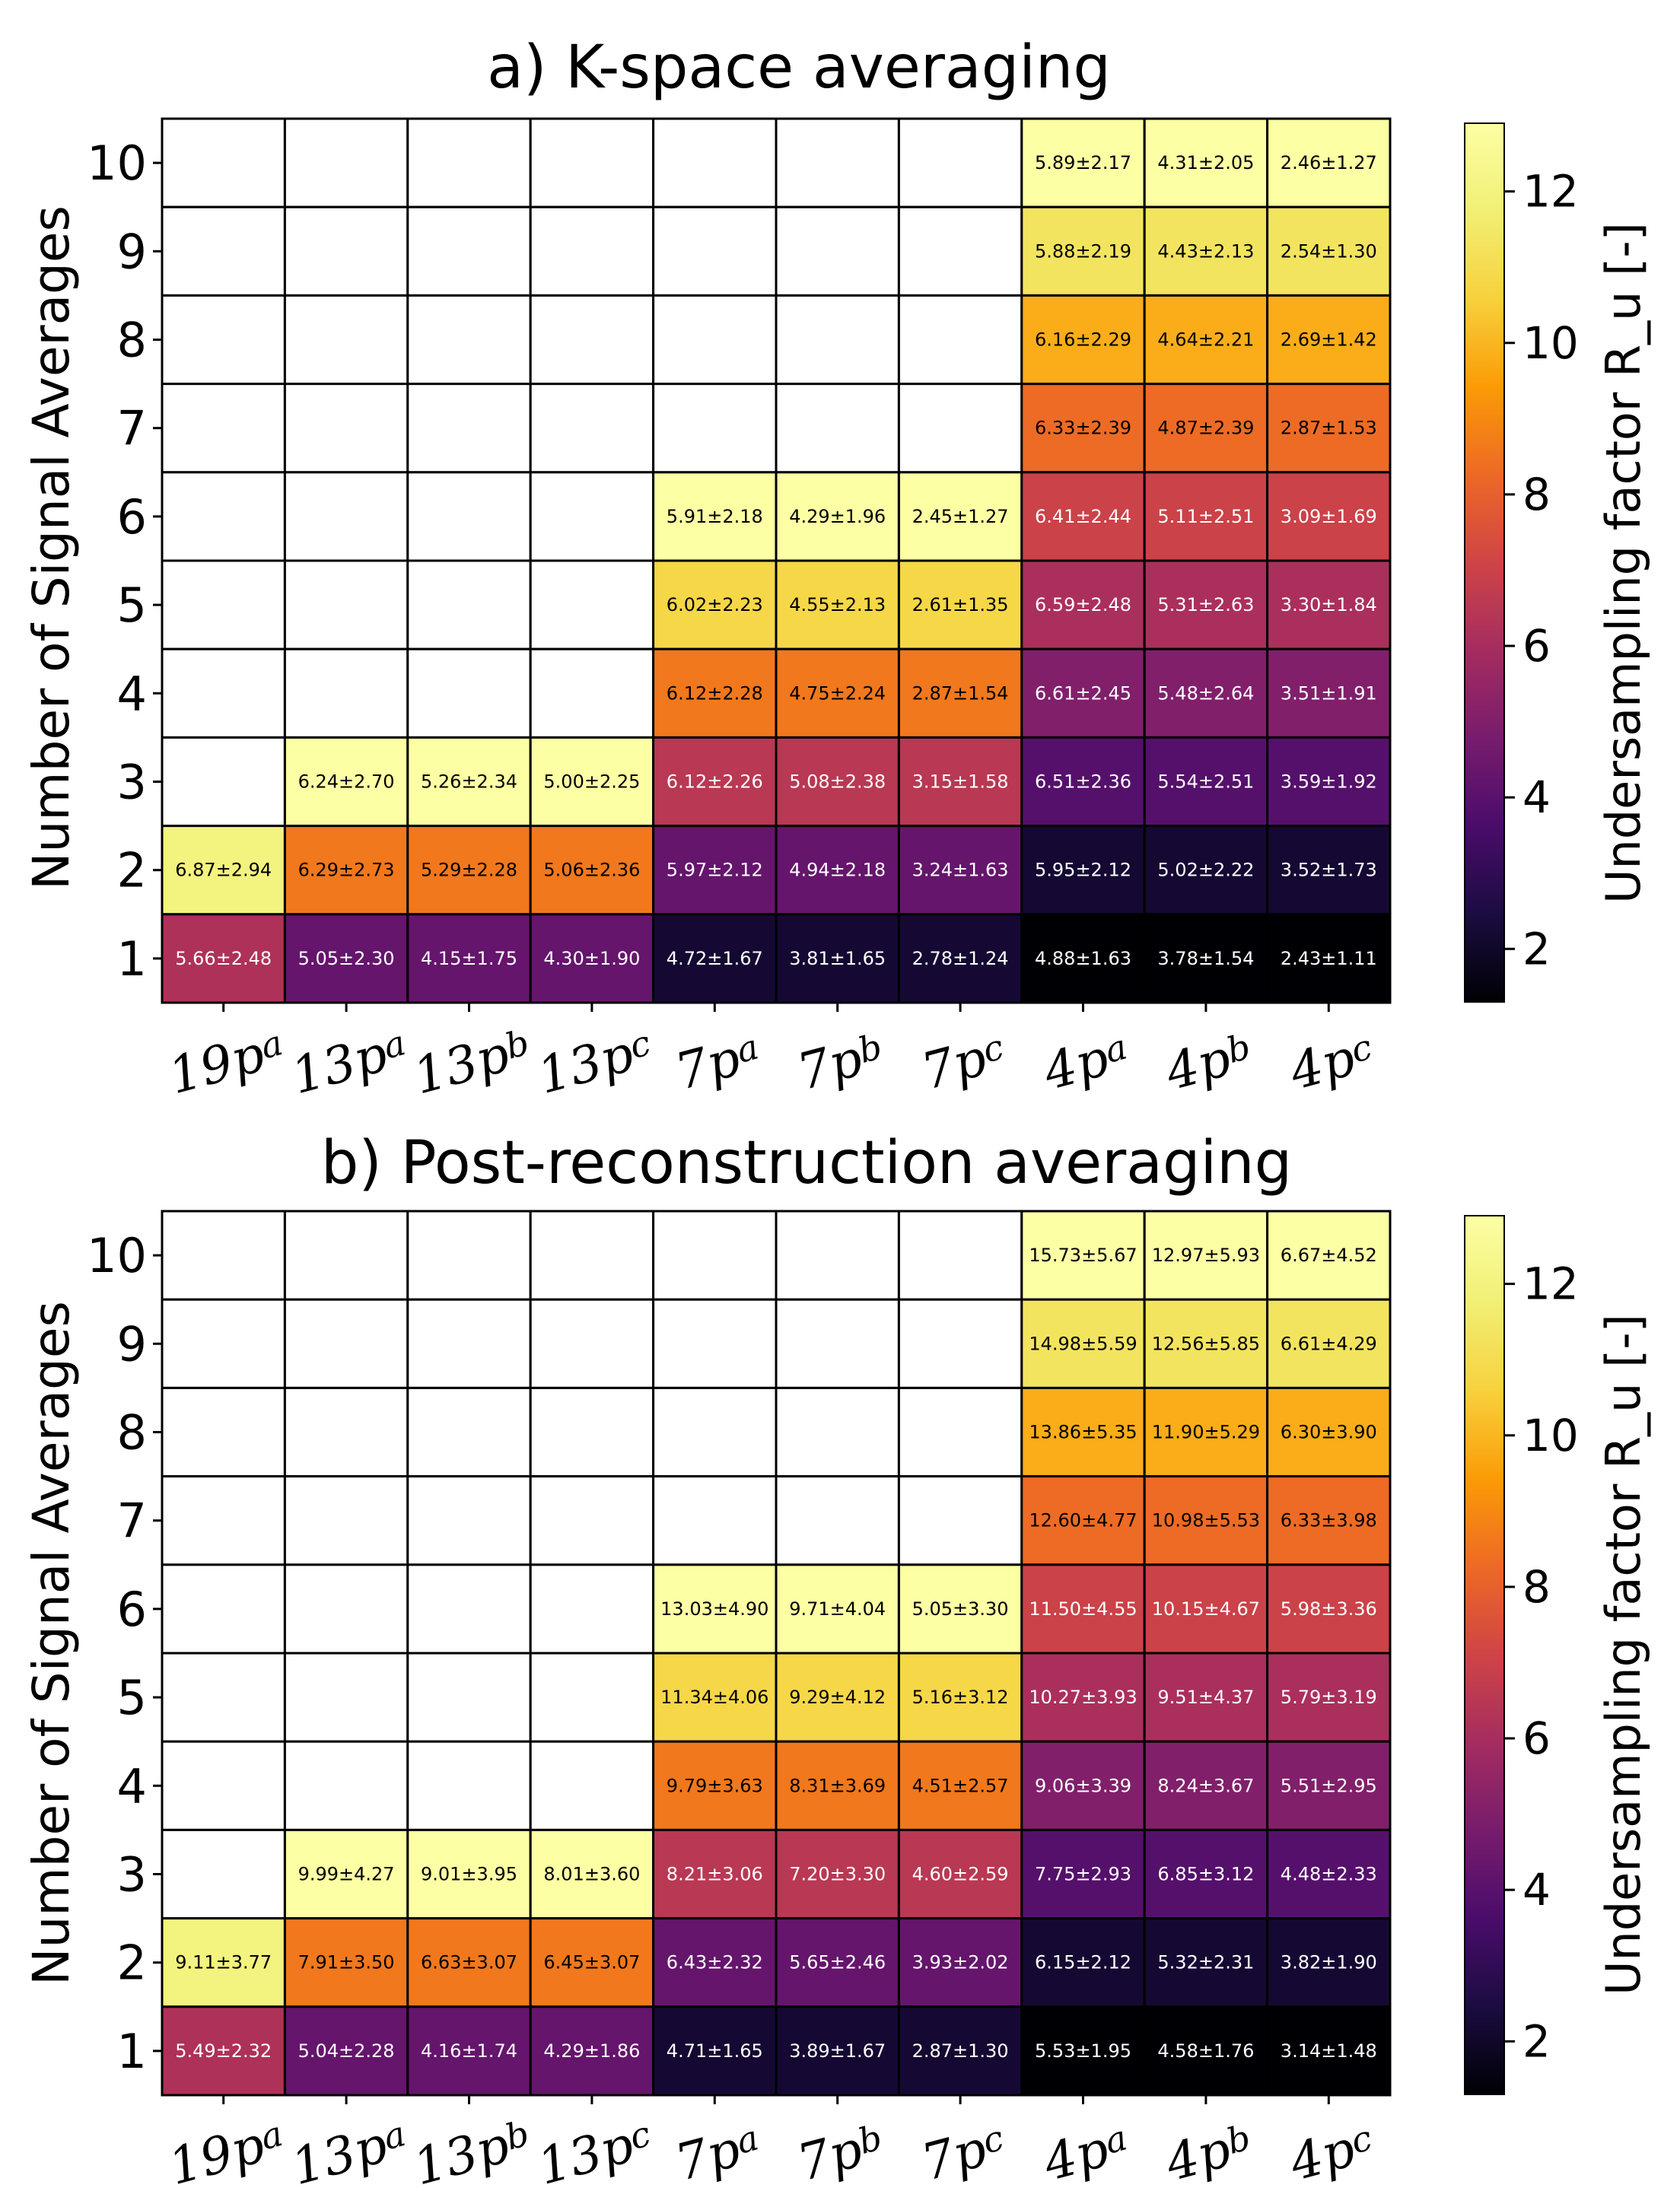  I want to click on panel-b-y-tick-4: 6, so click(132, 1609).